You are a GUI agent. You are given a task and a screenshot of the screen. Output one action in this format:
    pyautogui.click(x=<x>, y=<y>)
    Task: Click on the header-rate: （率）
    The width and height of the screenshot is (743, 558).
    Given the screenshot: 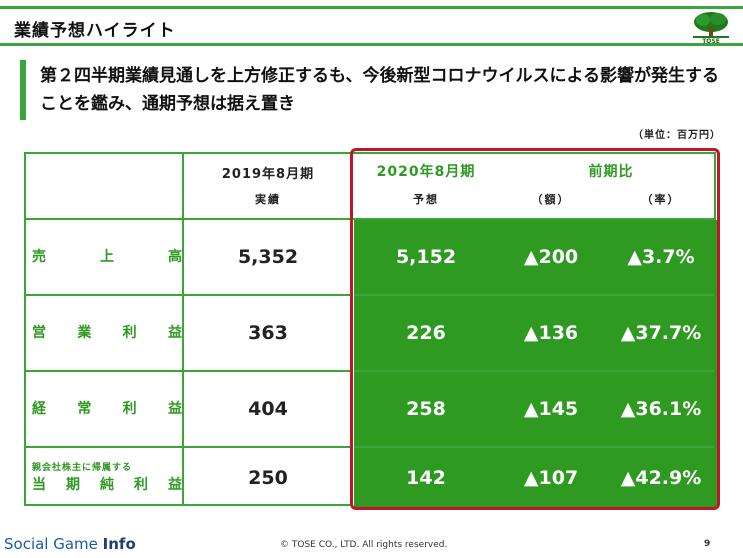 What is the action you would take?
    pyautogui.click(x=661, y=199)
    